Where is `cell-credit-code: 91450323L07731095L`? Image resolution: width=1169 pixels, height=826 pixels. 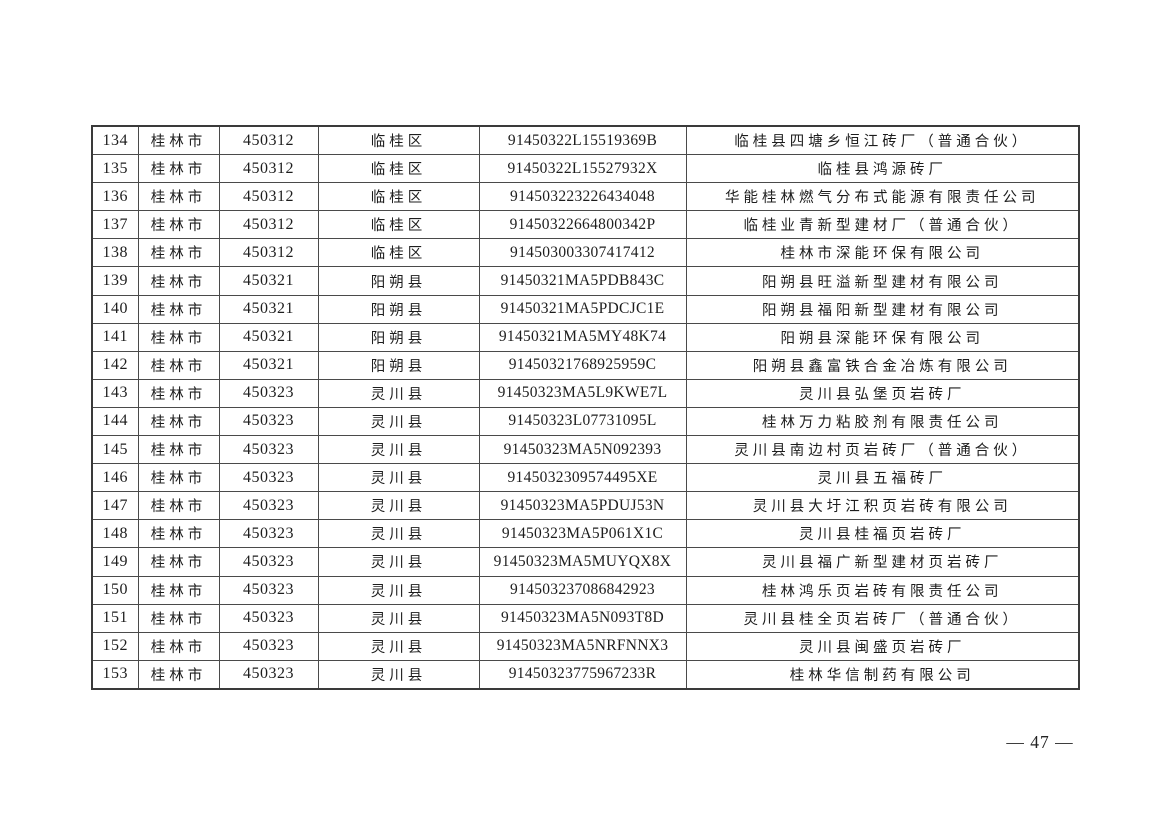
cell-credit-code: 91450323L07731095L is located at coordinates (582, 421).